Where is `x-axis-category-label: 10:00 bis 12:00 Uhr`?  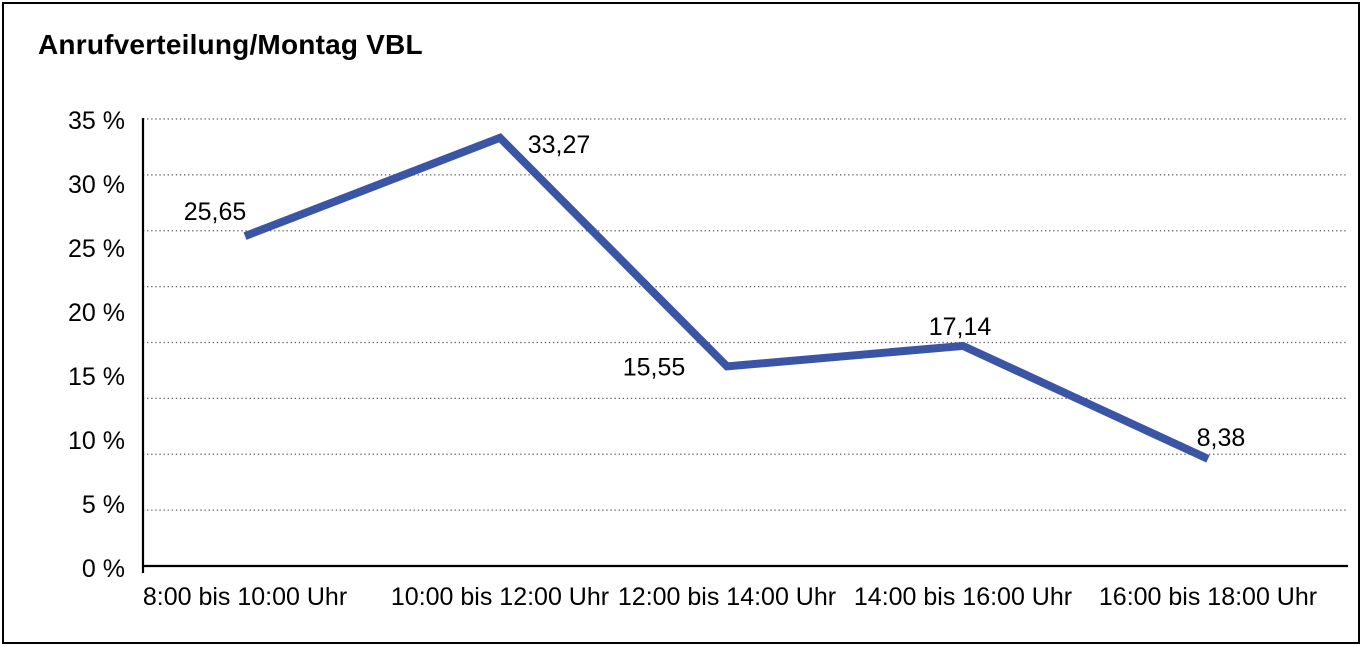
x-axis-category-label: 10:00 bis 12:00 Uhr is located at coordinates (500, 597).